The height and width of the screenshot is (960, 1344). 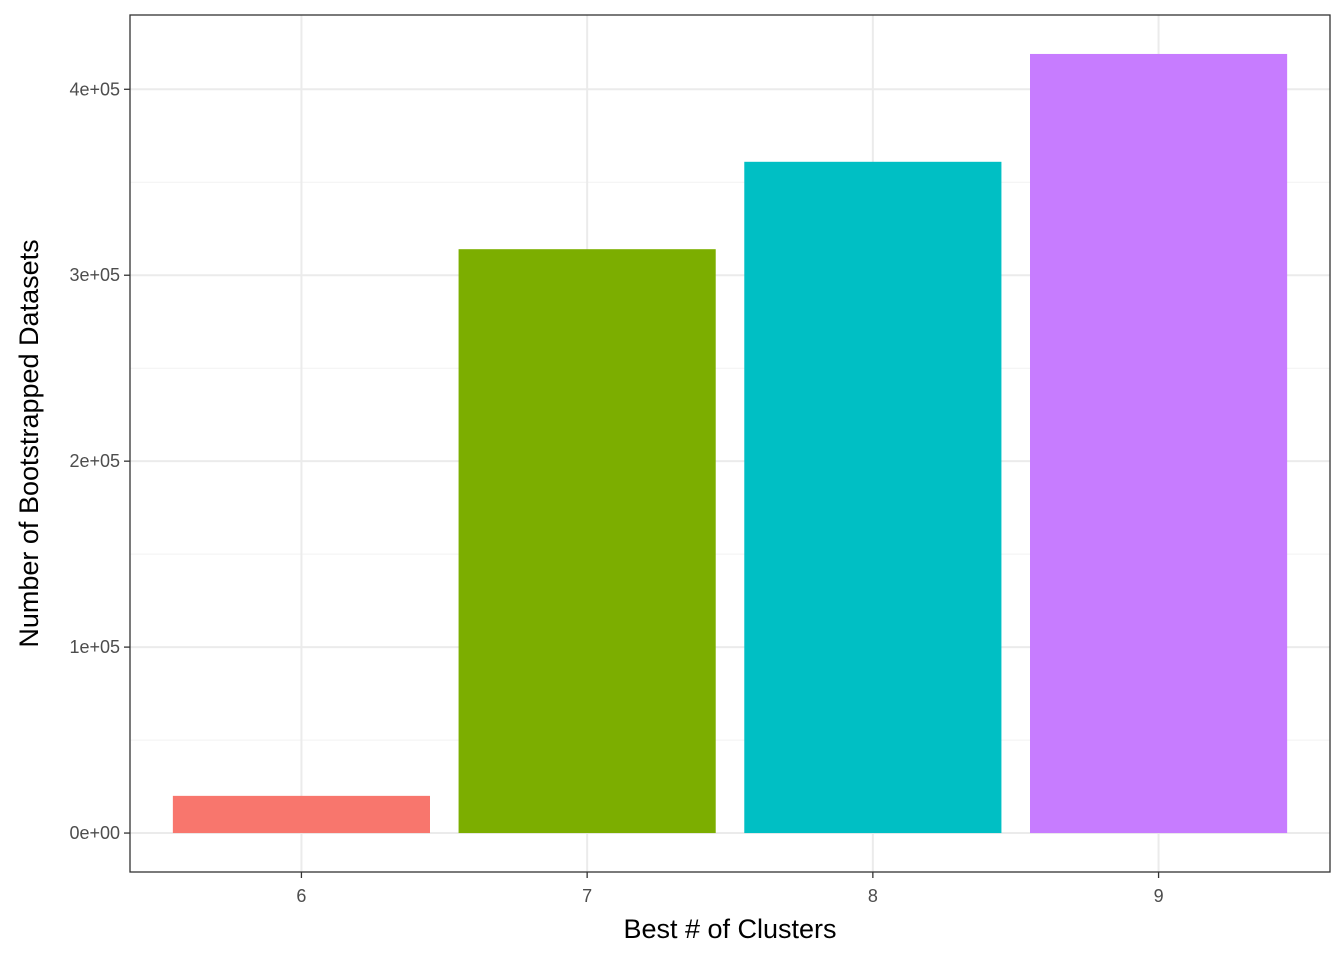 What do you see at coordinates (29, 443) in the screenshot?
I see `y-axis-title: Number of Bootstrapped Datasets` at bounding box center [29, 443].